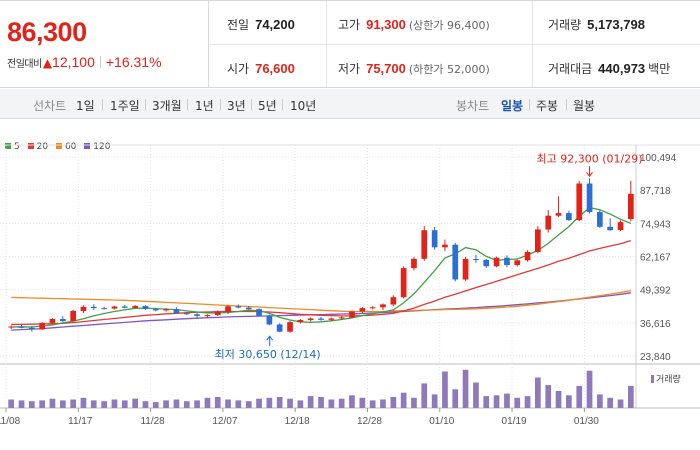 The width and height of the screenshot is (700, 450). What do you see at coordinates (73, 62) in the screenshot?
I see `change-amount: 12,100` at bounding box center [73, 62].